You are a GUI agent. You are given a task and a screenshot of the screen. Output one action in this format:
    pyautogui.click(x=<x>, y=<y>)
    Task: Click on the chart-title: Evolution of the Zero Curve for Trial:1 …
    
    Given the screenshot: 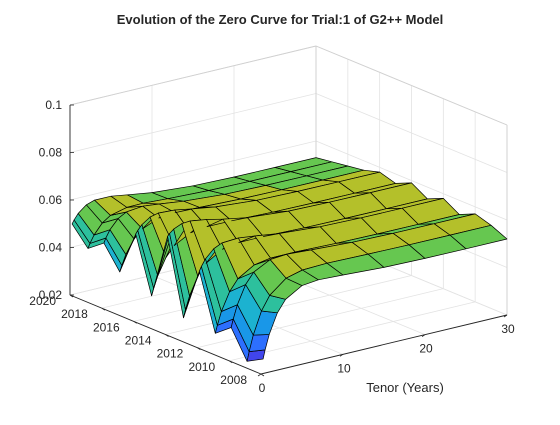 What is the action you would take?
    pyautogui.click(x=280, y=19)
    